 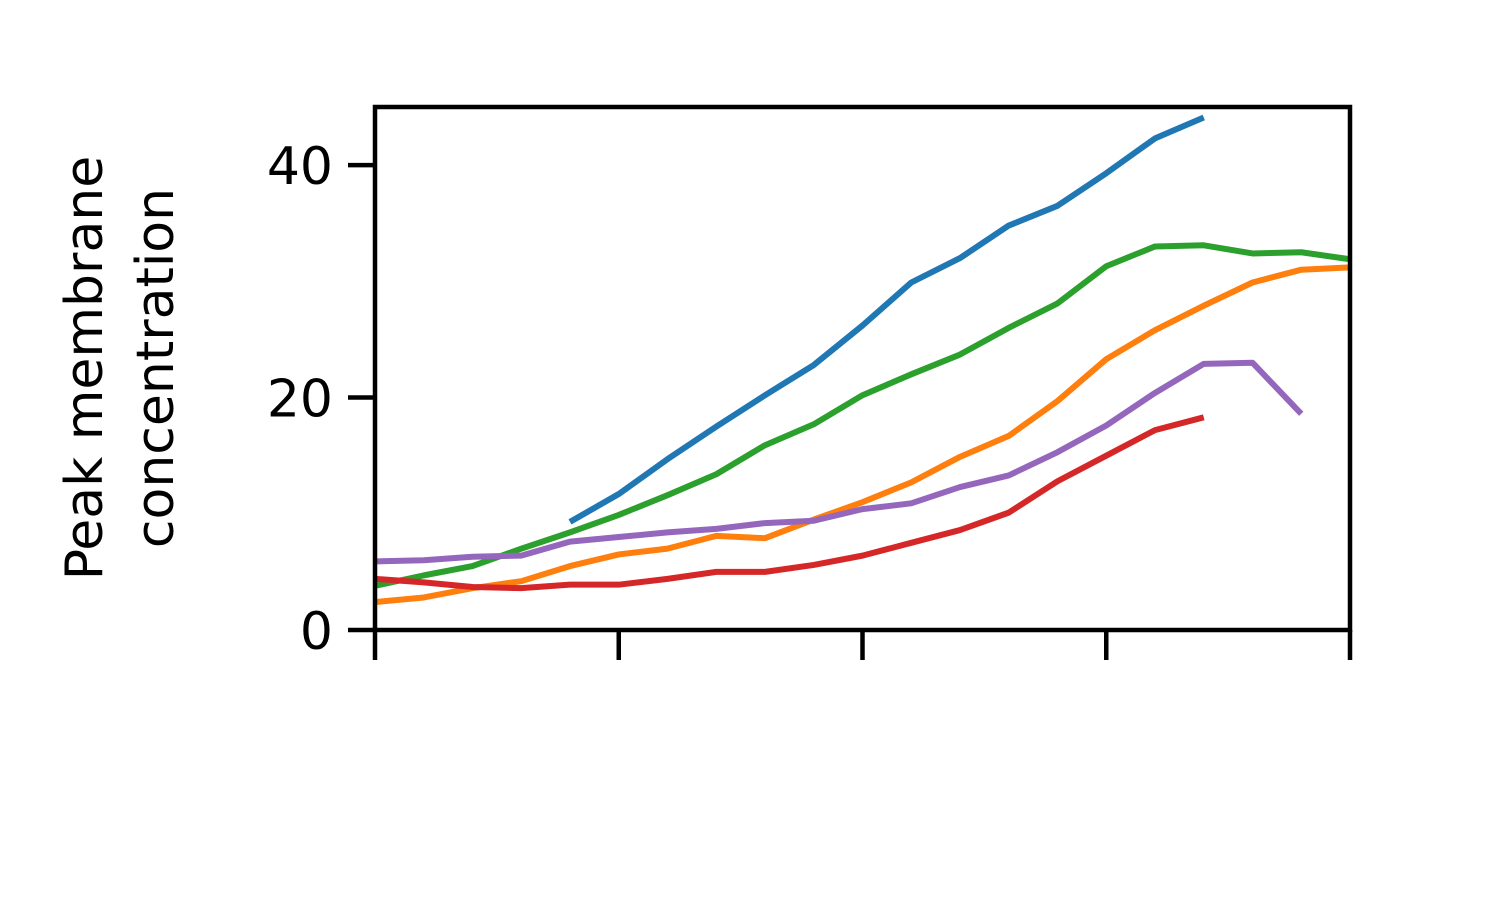 What do you see at coordinates (316, 632) in the screenshot?
I see `y-tick-label-0: 0` at bounding box center [316, 632].